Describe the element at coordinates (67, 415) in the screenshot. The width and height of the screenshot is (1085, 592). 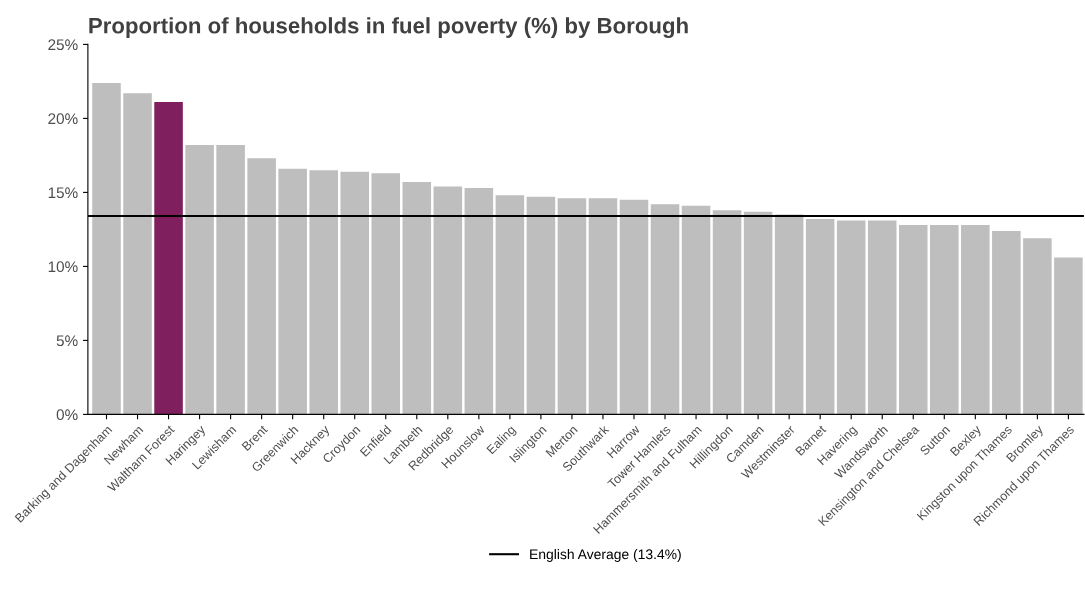
I see `y-tick-label: 0%` at that location.